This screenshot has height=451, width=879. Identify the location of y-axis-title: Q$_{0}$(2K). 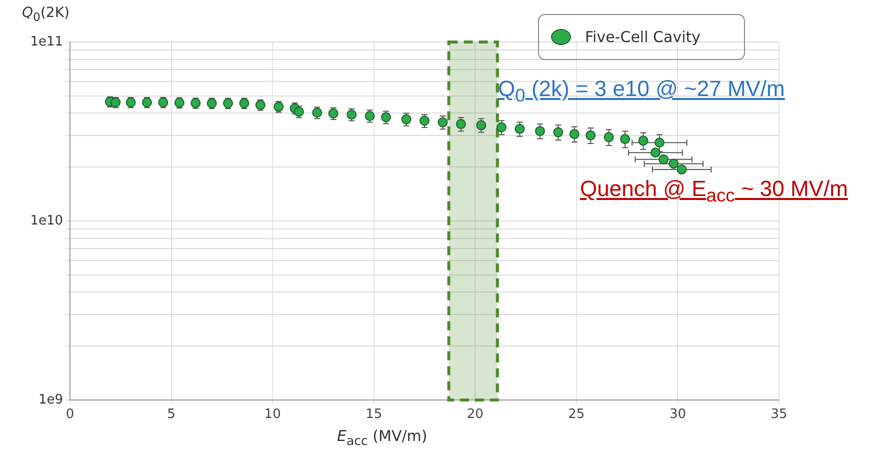
(46, 14).